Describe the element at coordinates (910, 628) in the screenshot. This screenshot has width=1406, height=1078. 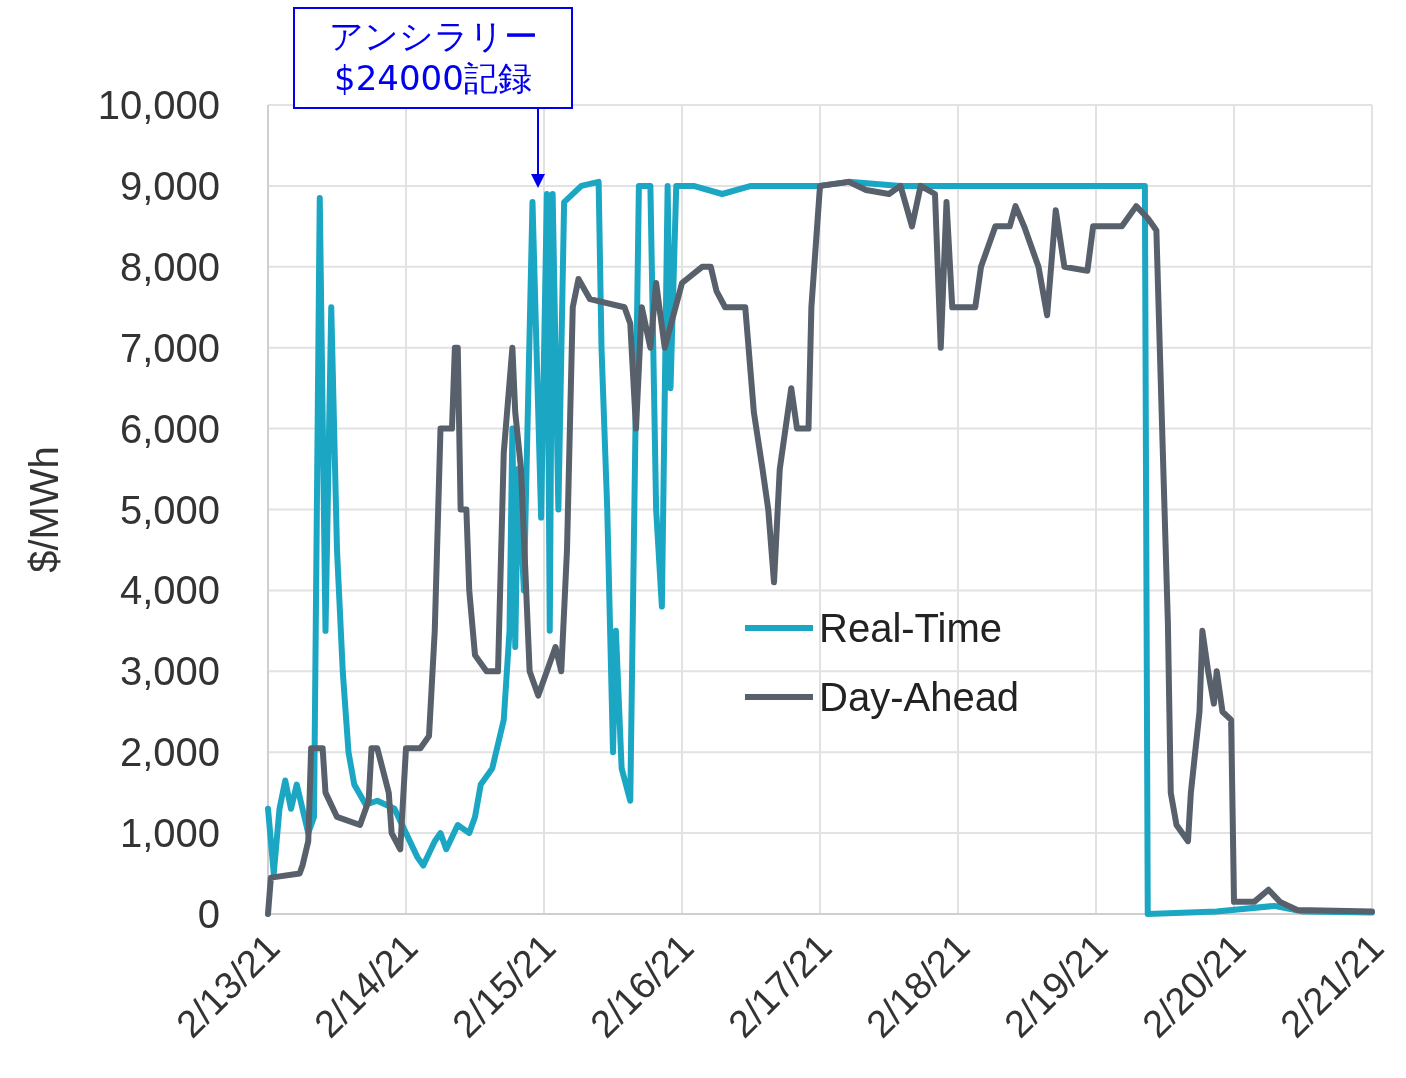
I see `legend-label: Real-Time` at that location.